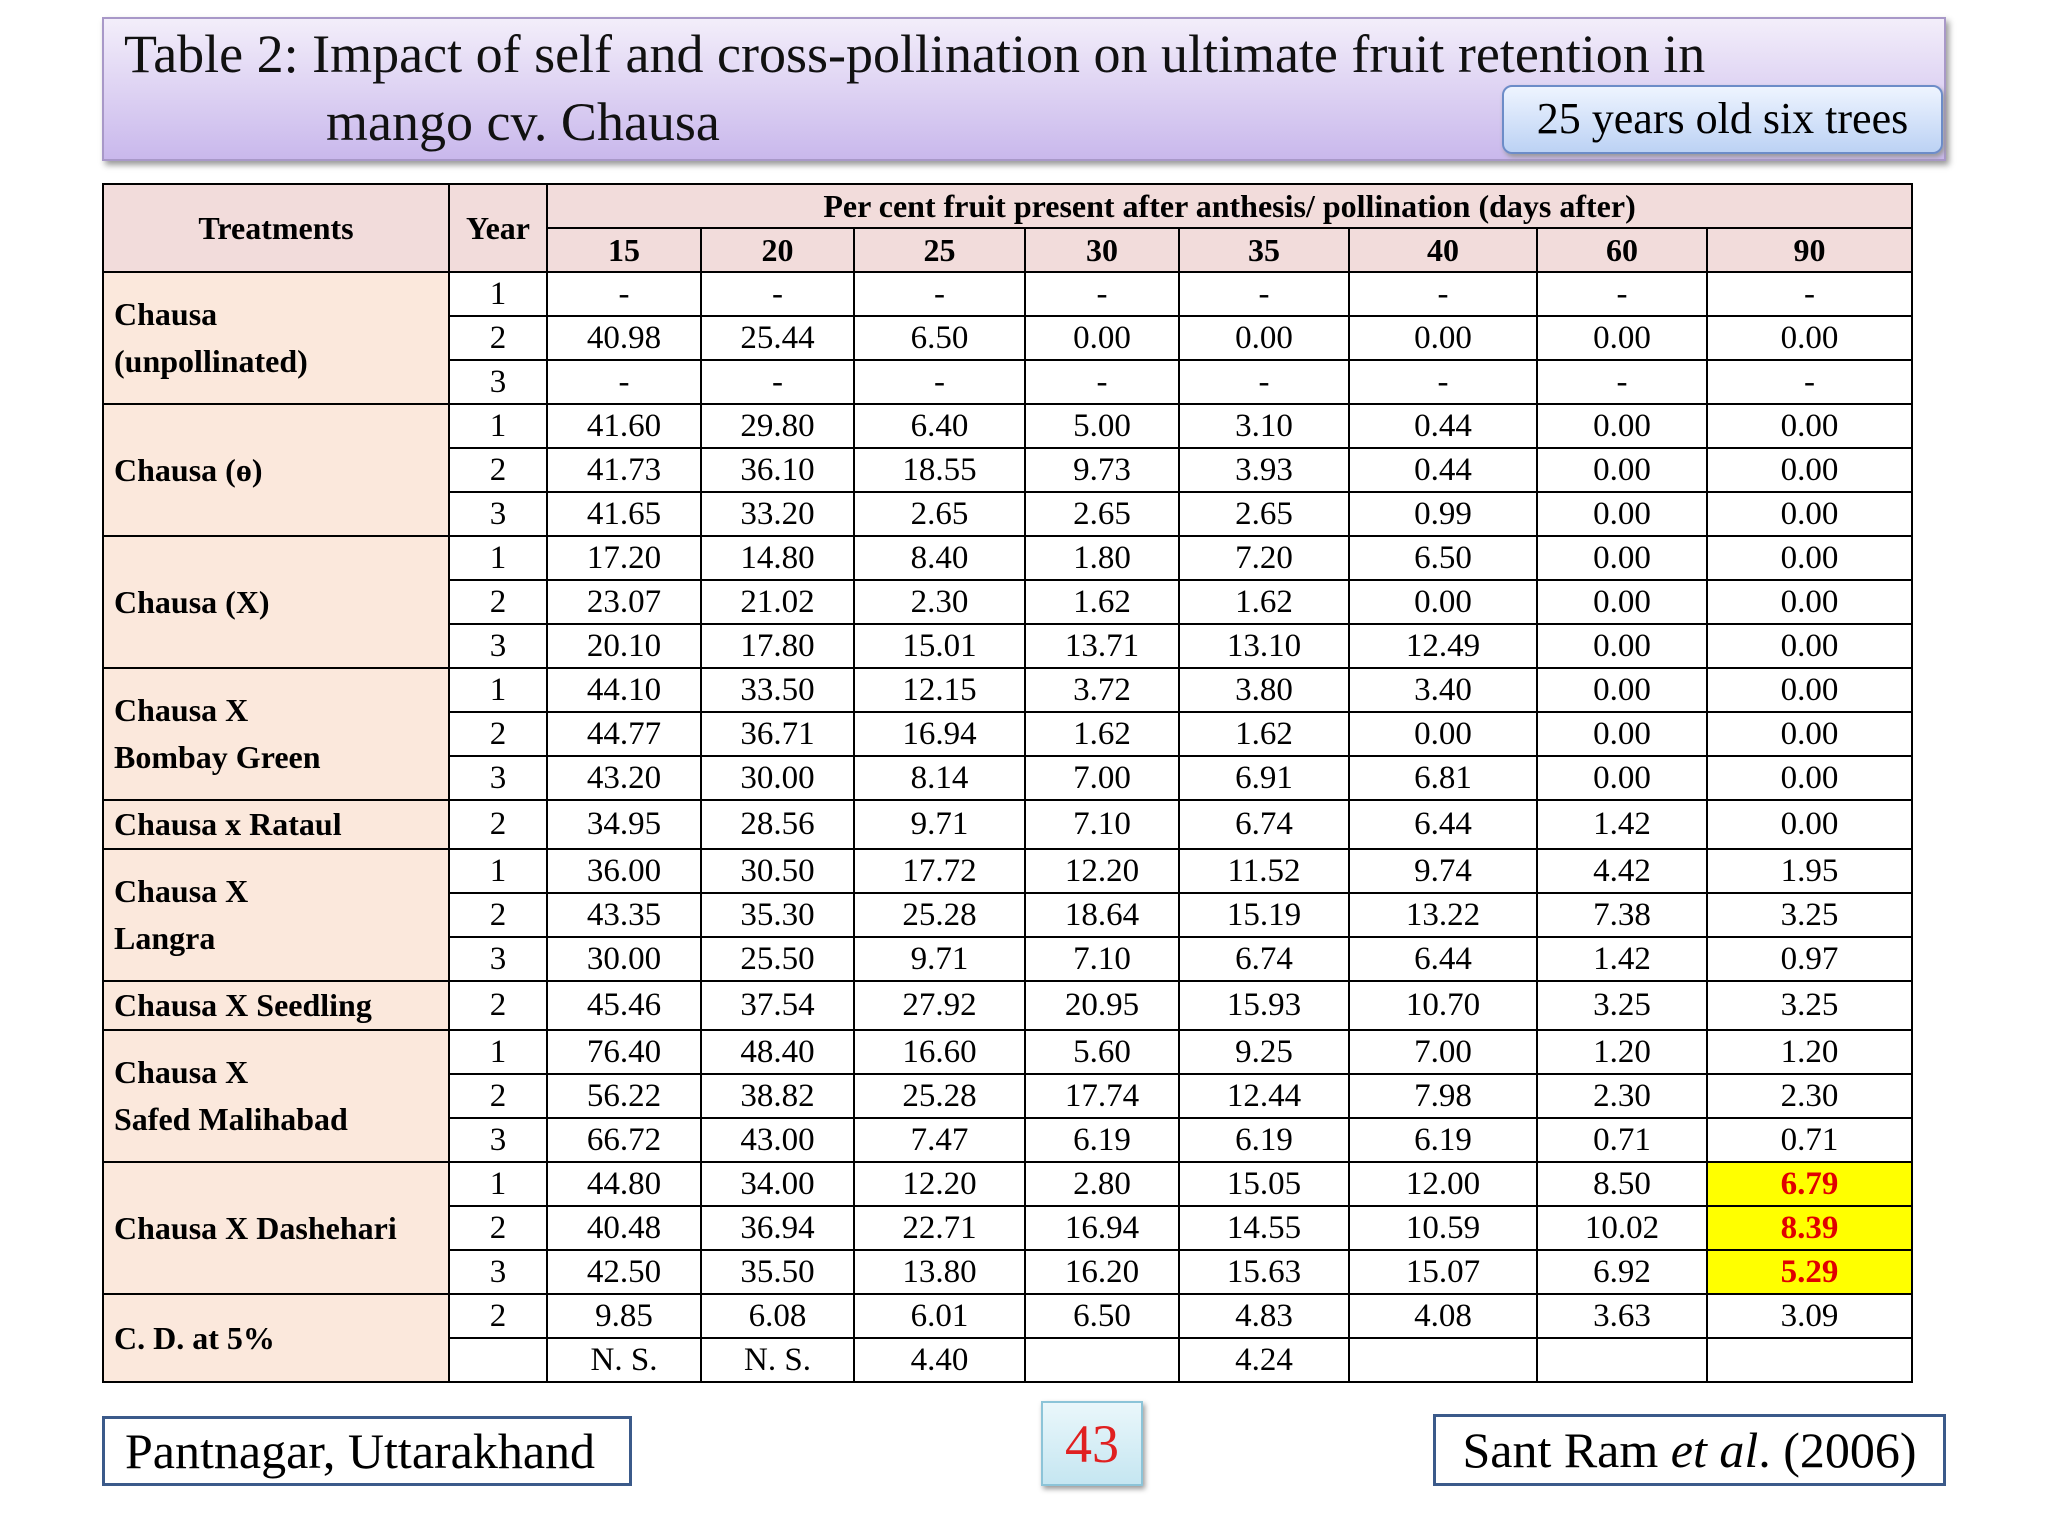  I want to click on value-cell: 1.62, so click(1264, 602).